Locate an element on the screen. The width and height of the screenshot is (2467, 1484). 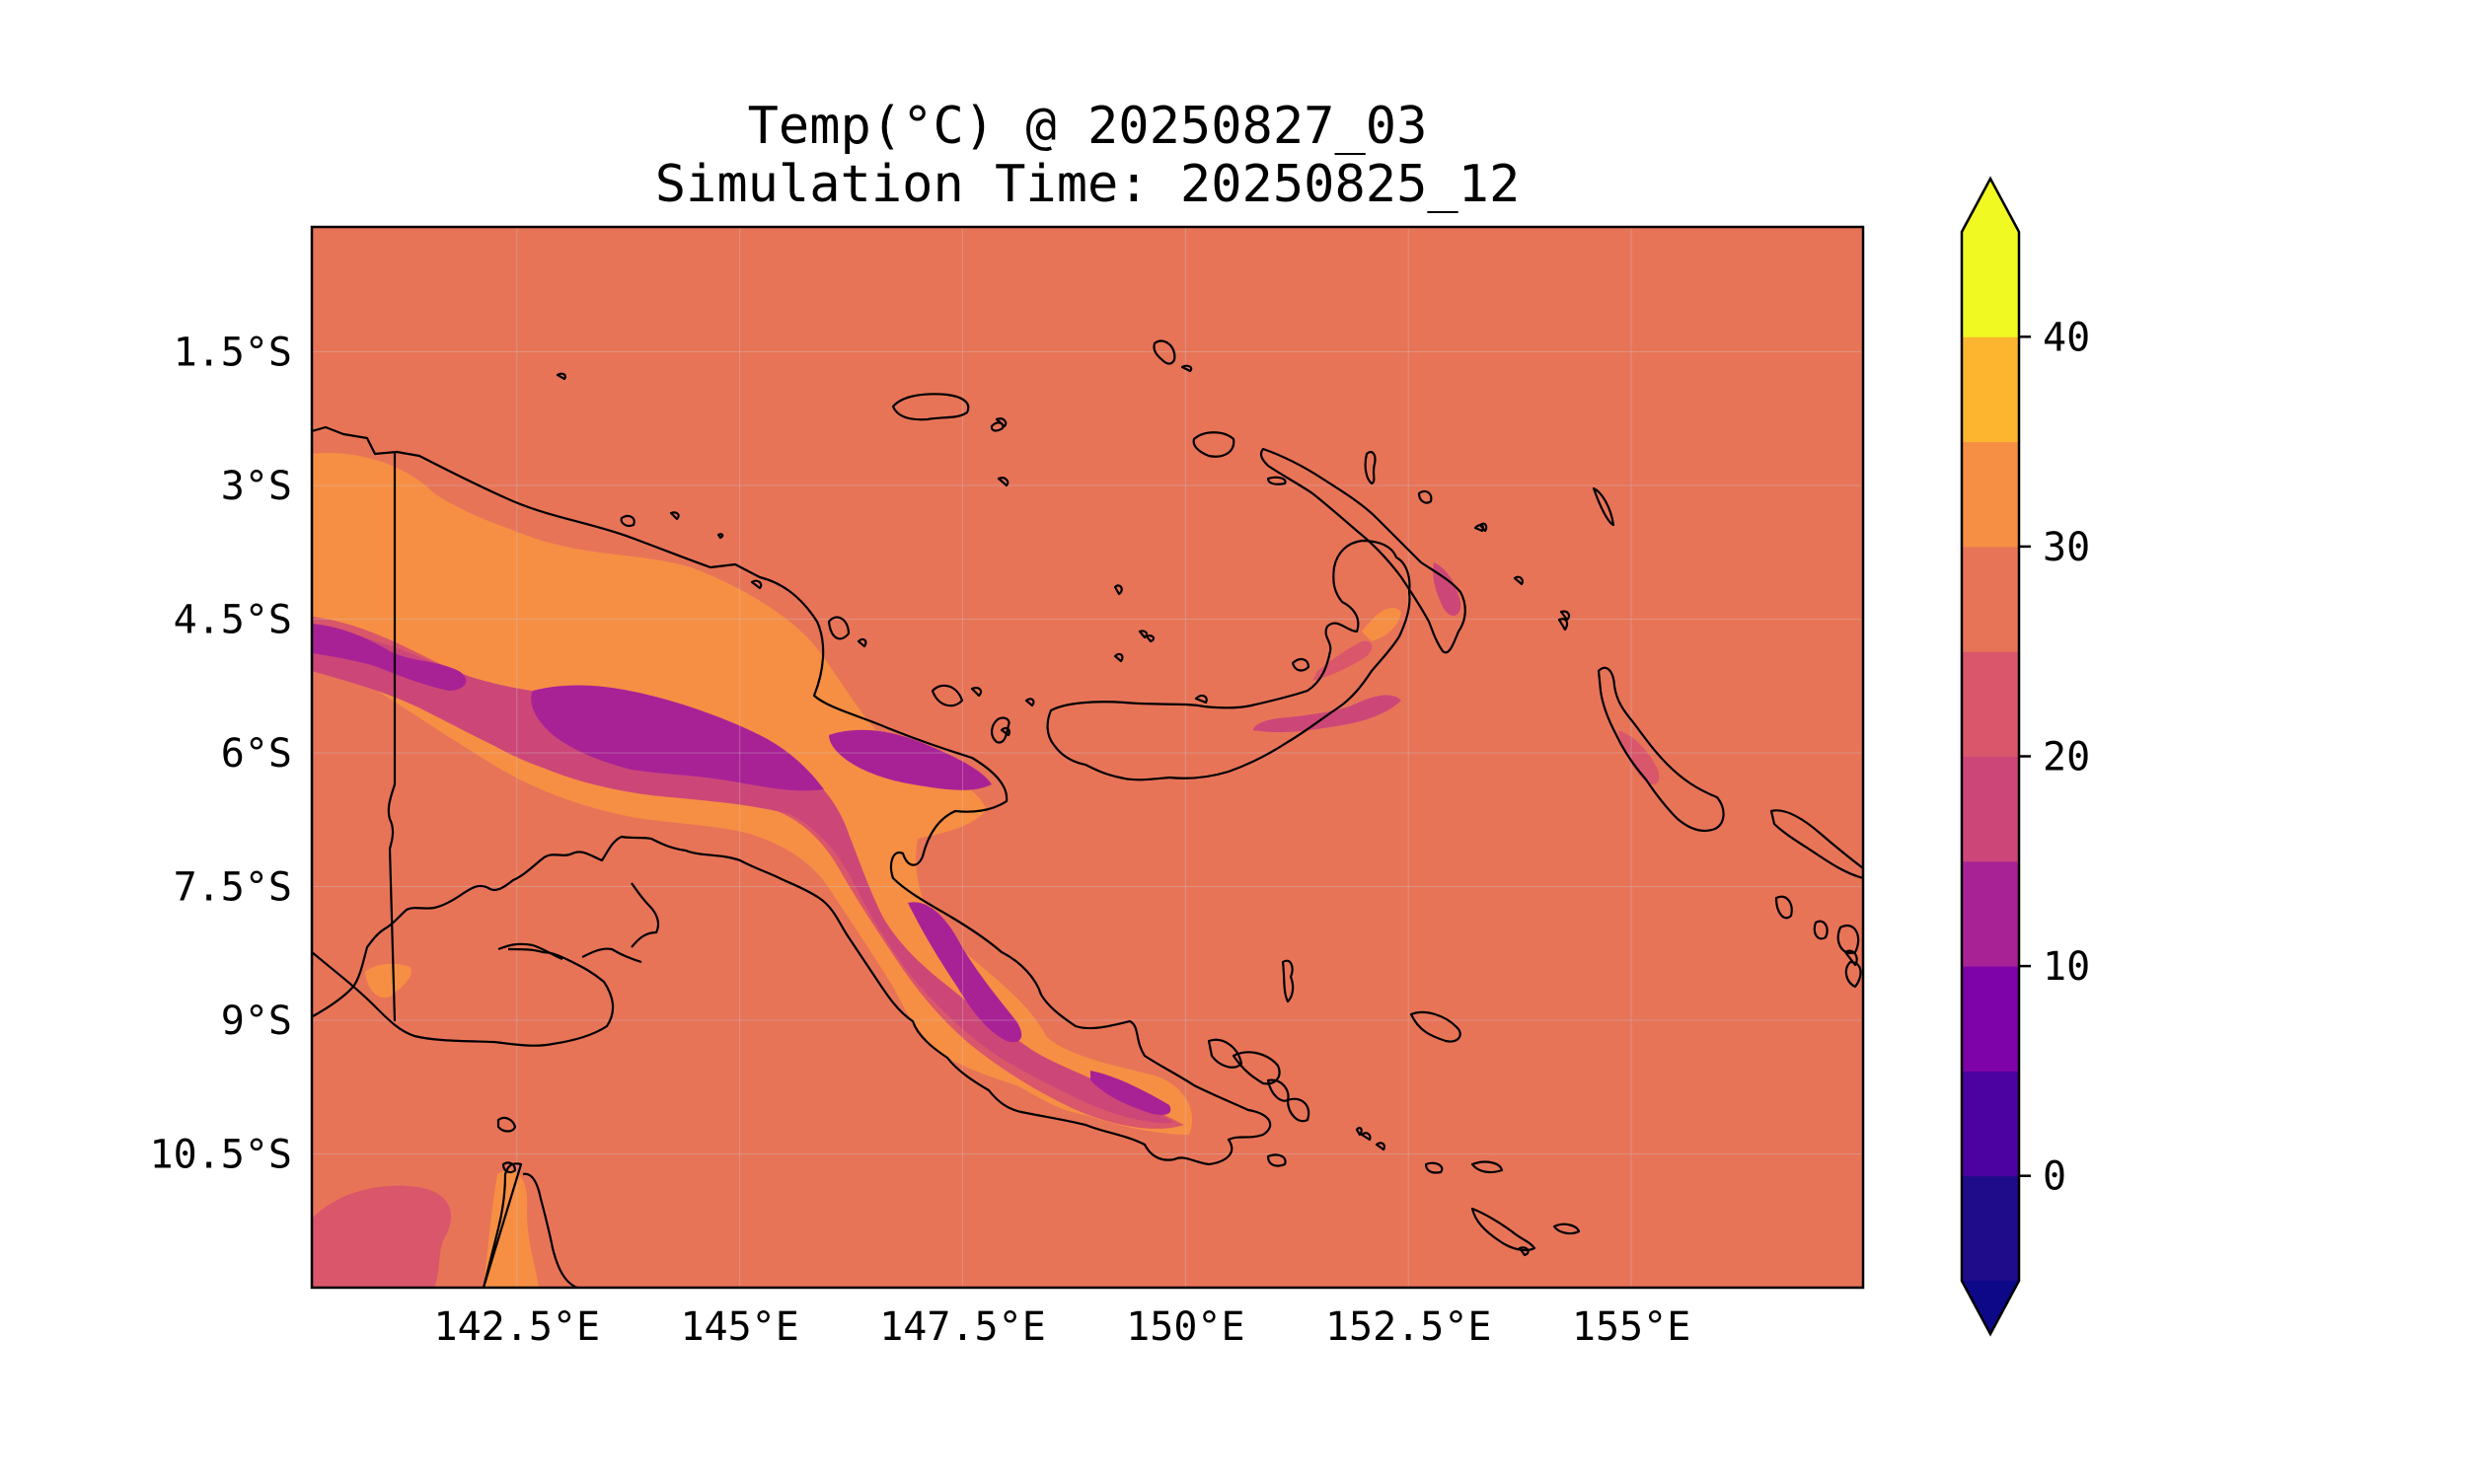
coastline-southwest is located at coordinates (463, 997).